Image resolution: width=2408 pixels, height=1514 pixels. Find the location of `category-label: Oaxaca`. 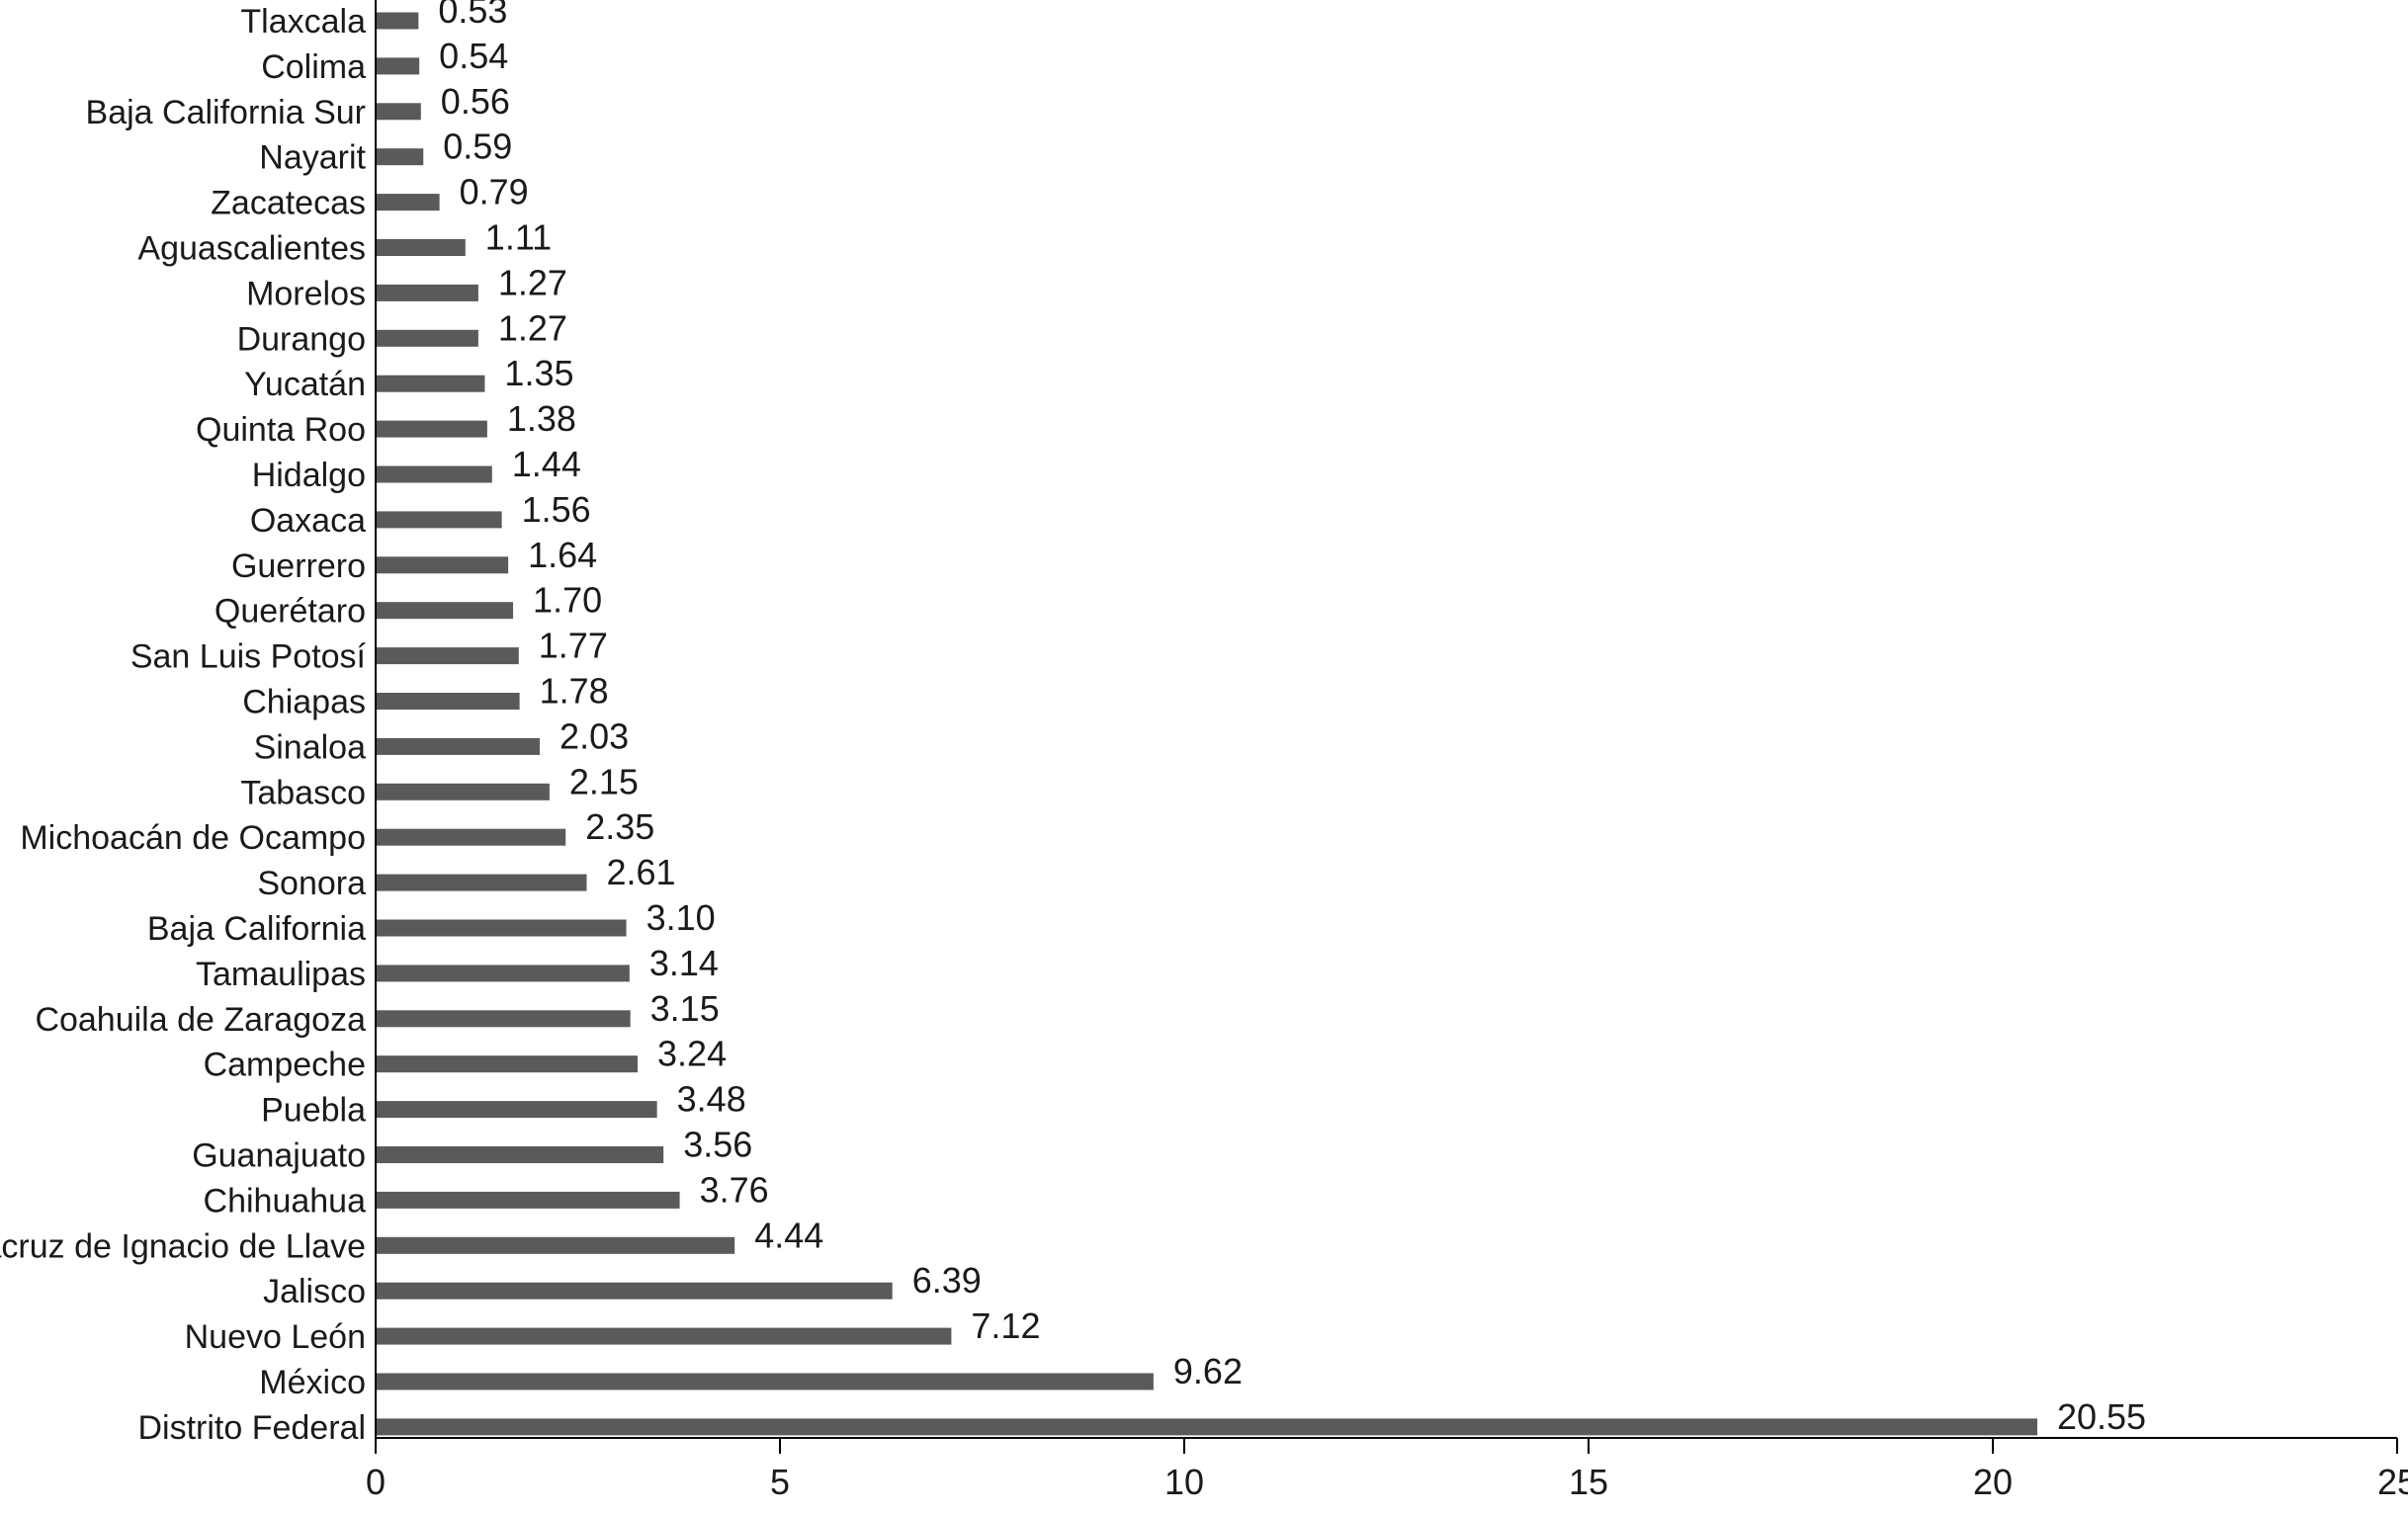

category-label: Oaxaca is located at coordinates (308, 521).